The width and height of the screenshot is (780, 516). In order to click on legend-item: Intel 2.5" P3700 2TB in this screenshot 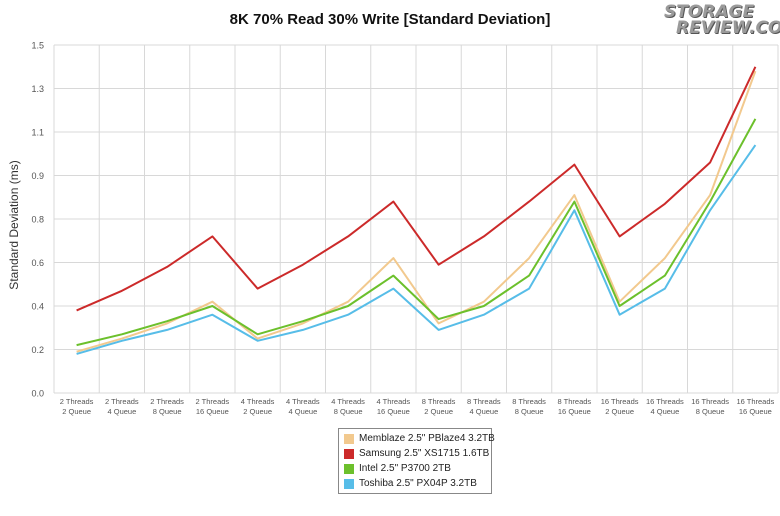, I will do `click(415, 468)`.